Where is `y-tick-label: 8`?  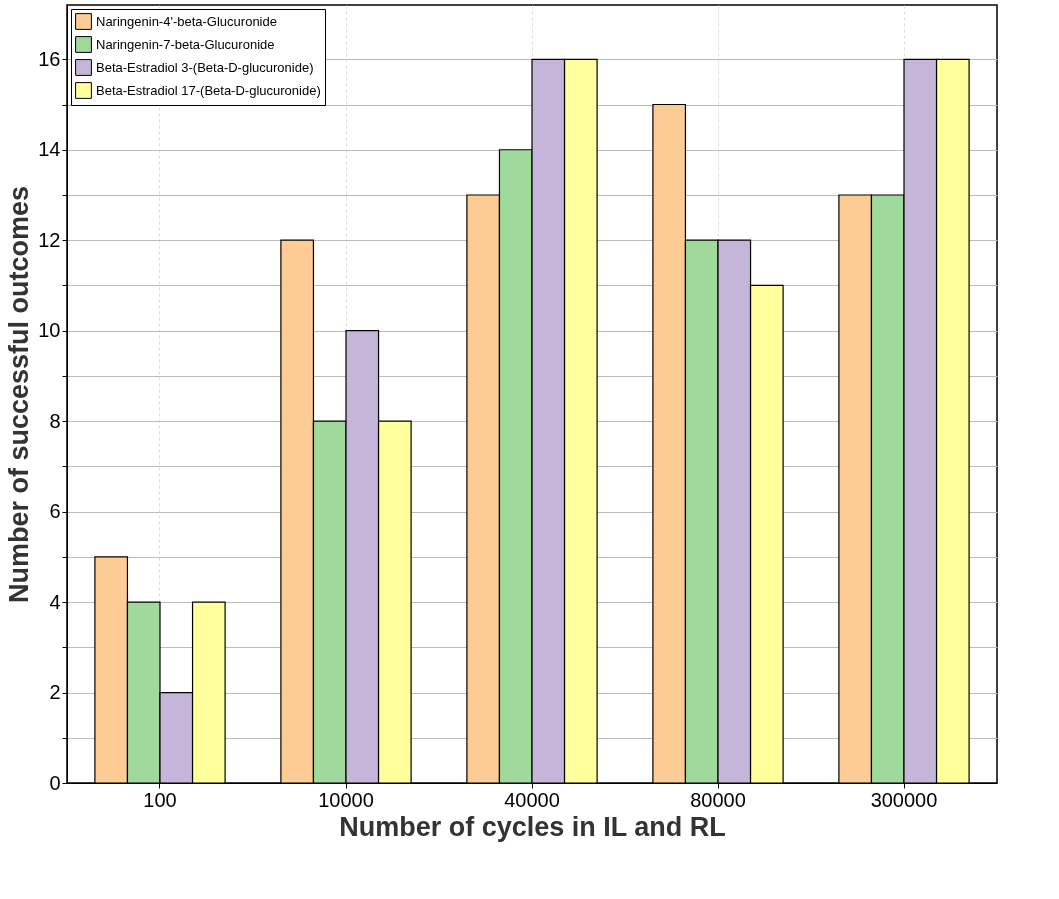 y-tick-label: 8 is located at coordinates (55, 420).